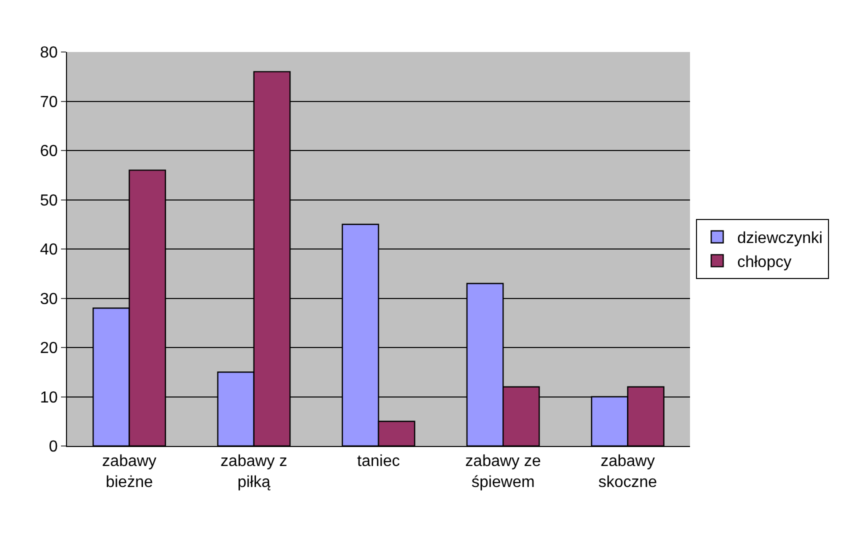  Describe the element at coordinates (254, 472) in the screenshot. I see `x-tick-label: zabawy z piłką` at that location.